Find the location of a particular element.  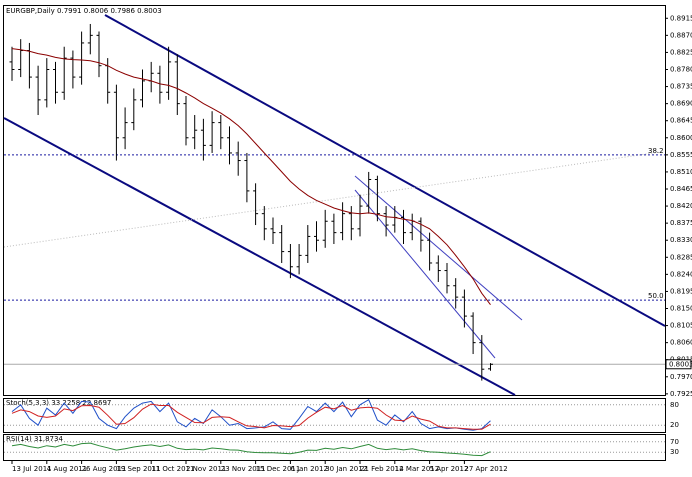

fib-label: 38.2 is located at coordinates (656, 151).